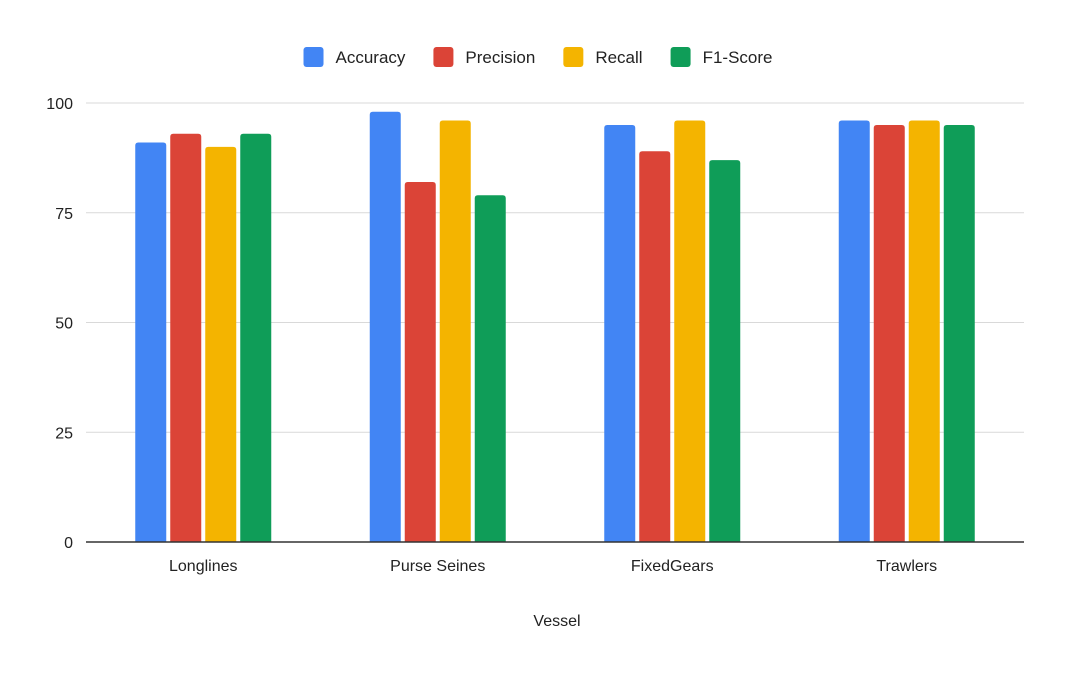  I want to click on x-tick-label: Trawlers, so click(906, 566).